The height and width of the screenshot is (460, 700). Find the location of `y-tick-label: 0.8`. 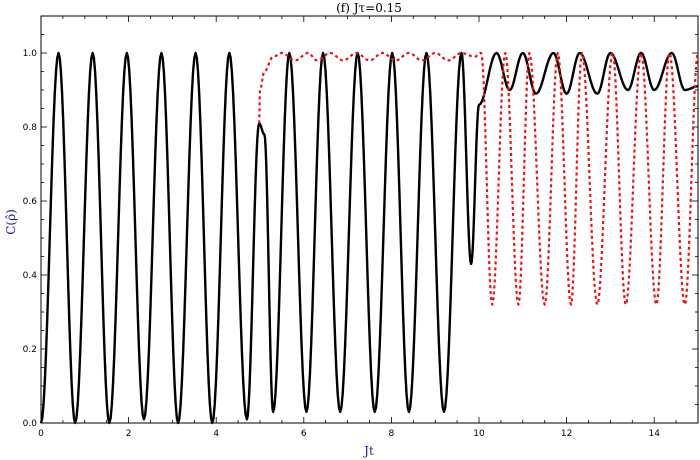

y-tick-label: 0.8 is located at coordinates (30, 128).